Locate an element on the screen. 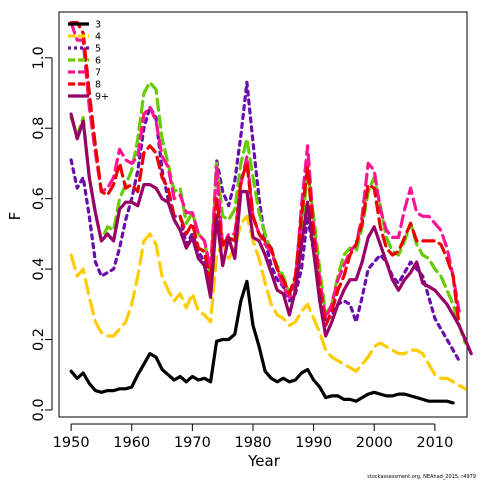  y-tick-label: 1.0 is located at coordinates (39, 57).